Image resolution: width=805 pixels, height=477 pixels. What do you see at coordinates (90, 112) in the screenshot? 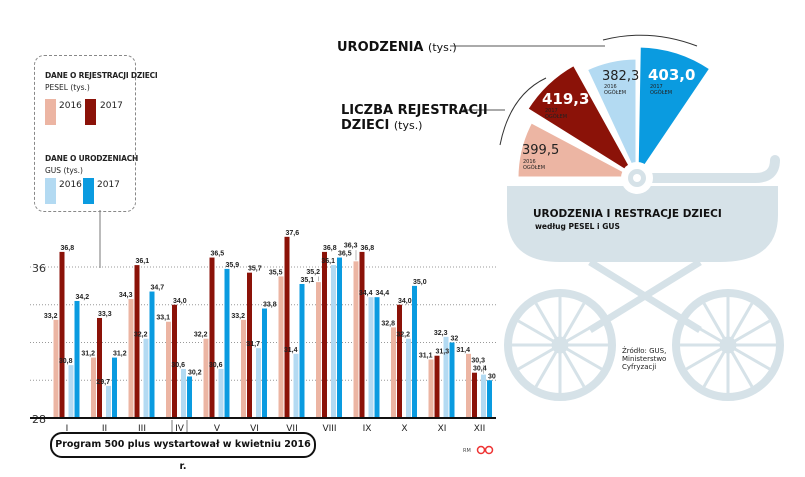
I see `legend-swatch-pesel-2017` at bounding box center [90, 112].